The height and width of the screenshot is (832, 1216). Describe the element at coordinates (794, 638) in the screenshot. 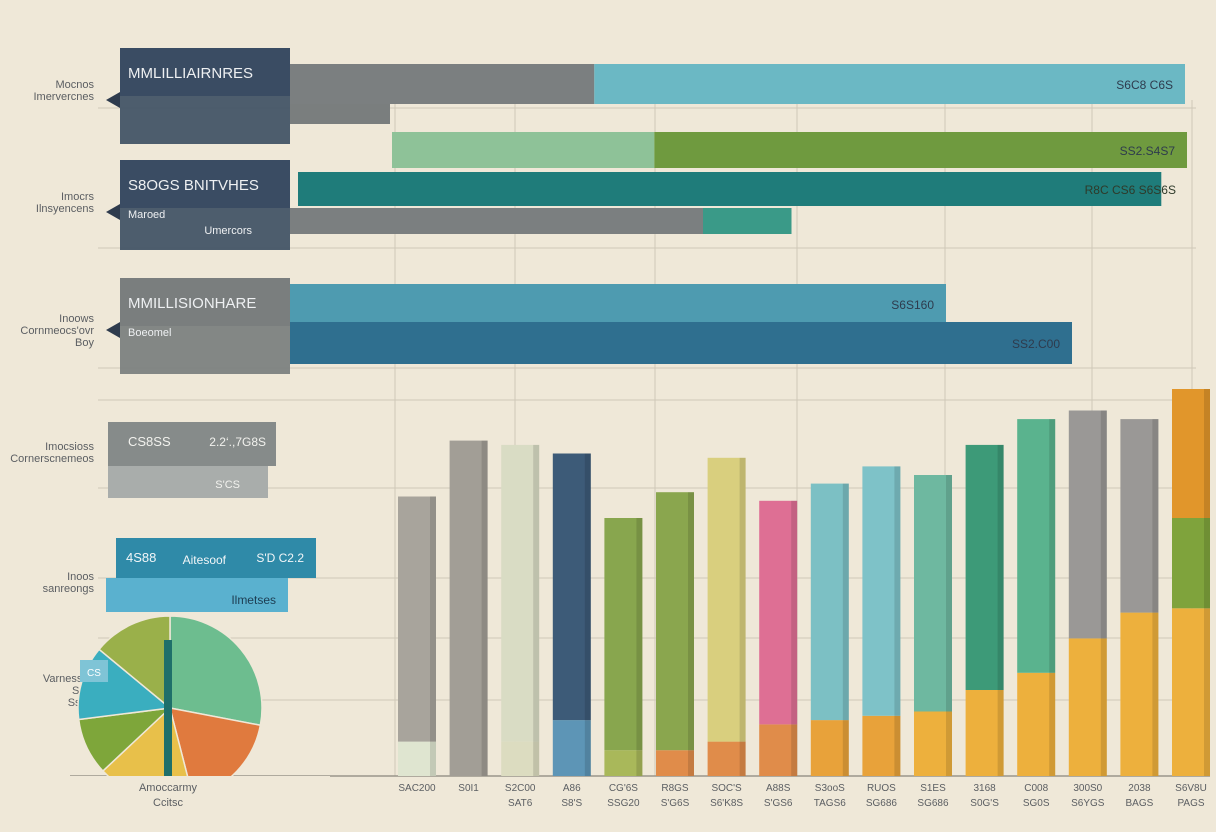

I see `vbar-7-shade` at that location.